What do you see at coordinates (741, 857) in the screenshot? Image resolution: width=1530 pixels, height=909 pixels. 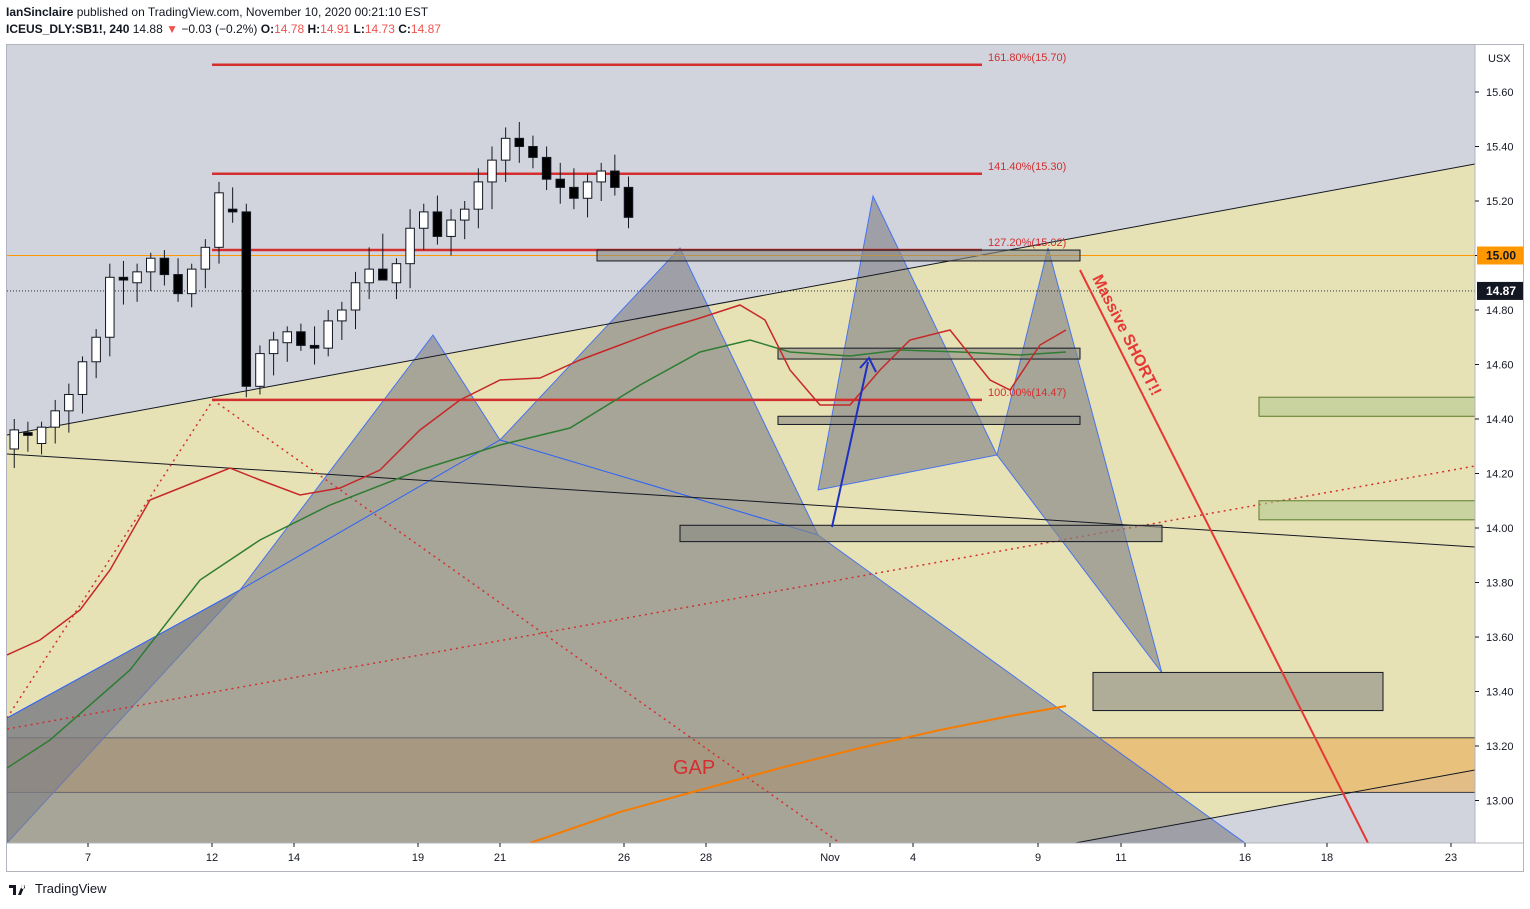 I see `time-axis` at bounding box center [741, 857].